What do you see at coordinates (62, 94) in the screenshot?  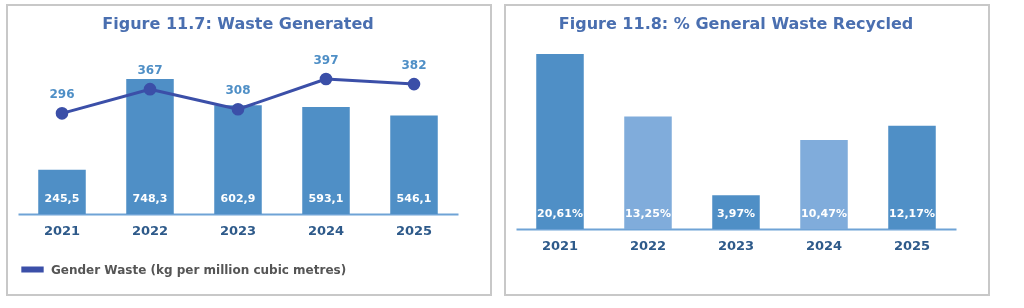 I see `data-label: 296` at bounding box center [62, 94].